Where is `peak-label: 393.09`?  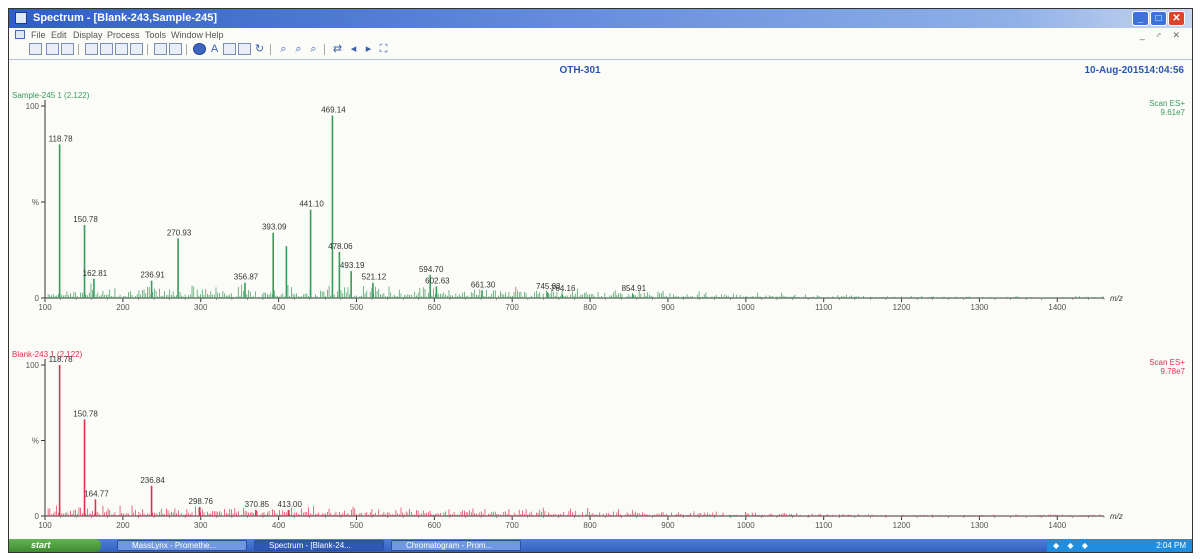
peak-label: 393.09 is located at coordinates (274, 227).